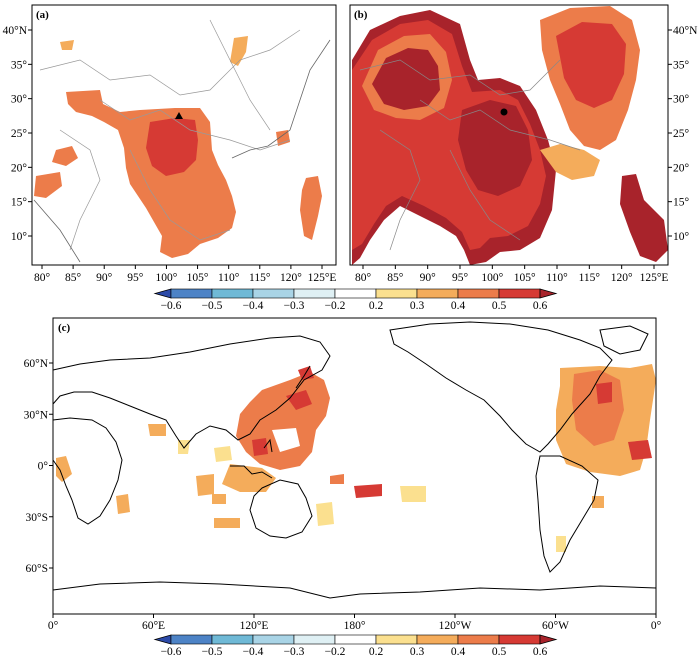  What do you see at coordinates (604, 393) in the screenshot?
I see `panel-c-region-atlantic-core` at bounding box center [604, 393].